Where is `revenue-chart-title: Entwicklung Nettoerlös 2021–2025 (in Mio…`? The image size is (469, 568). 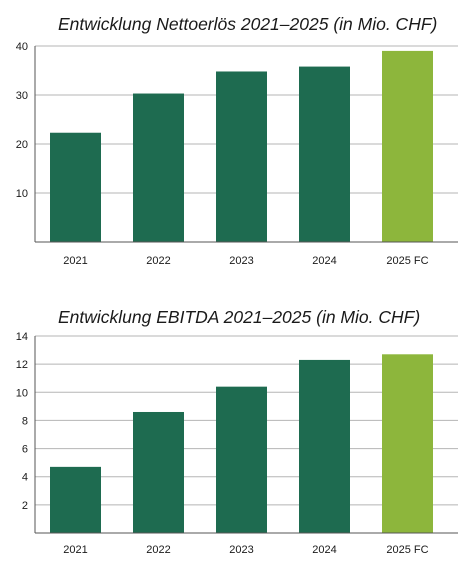
revenue-chart-title: Entwicklung Nettoerlös 2021–2025 (in Mio… is located at coordinates (248, 24).